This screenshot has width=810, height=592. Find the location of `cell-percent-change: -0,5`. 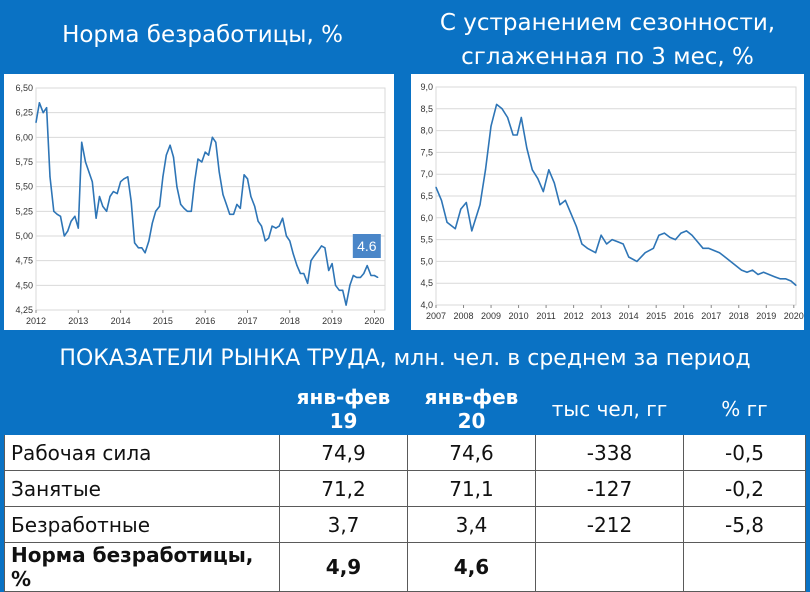

cell-percent-change: -0,5 is located at coordinates (744, 452).